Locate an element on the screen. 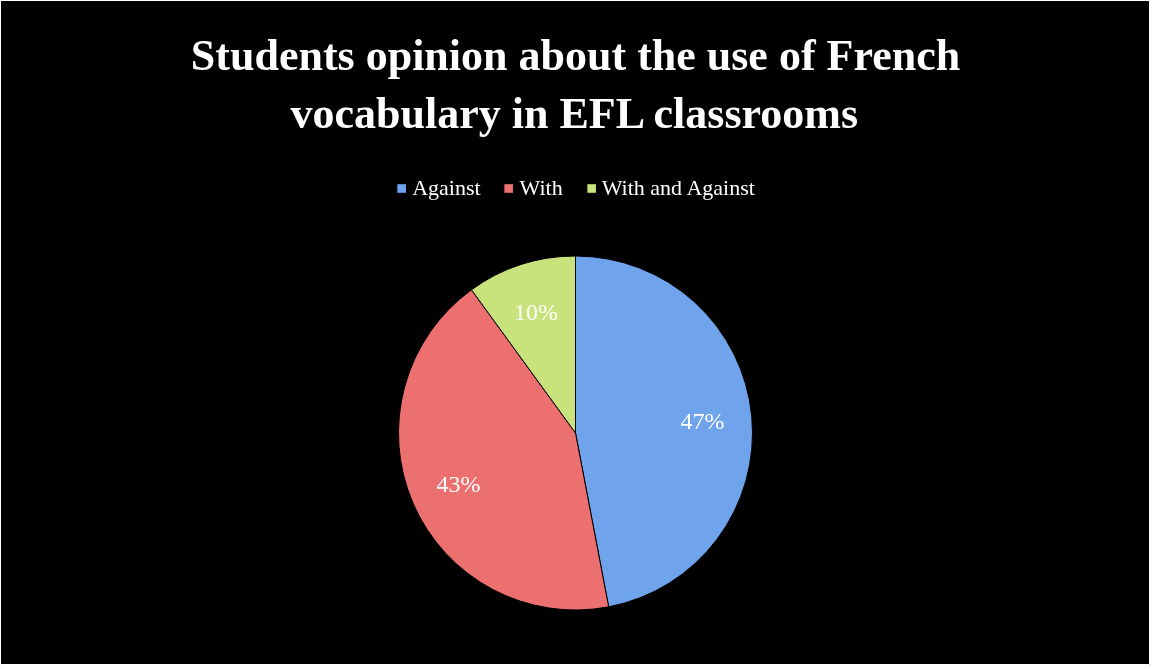 The width and height of the screenshot is (1153, 669). chart-title: Students opinion about the use of French vocabulary in EFL classrooms is located at coordinates (575, 84).